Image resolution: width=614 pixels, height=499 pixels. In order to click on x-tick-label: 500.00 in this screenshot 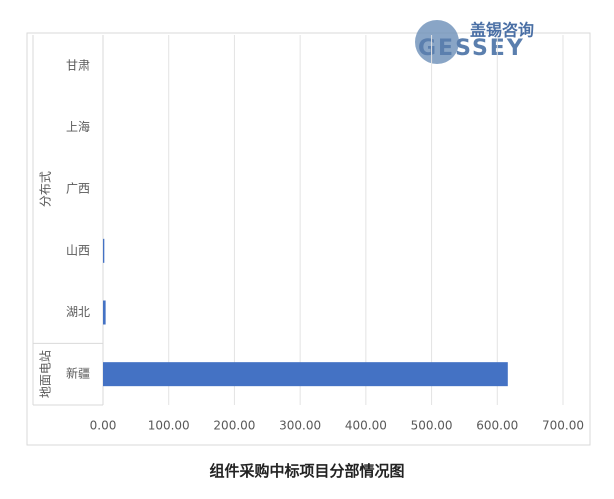, I will do `click(432, 426)`.